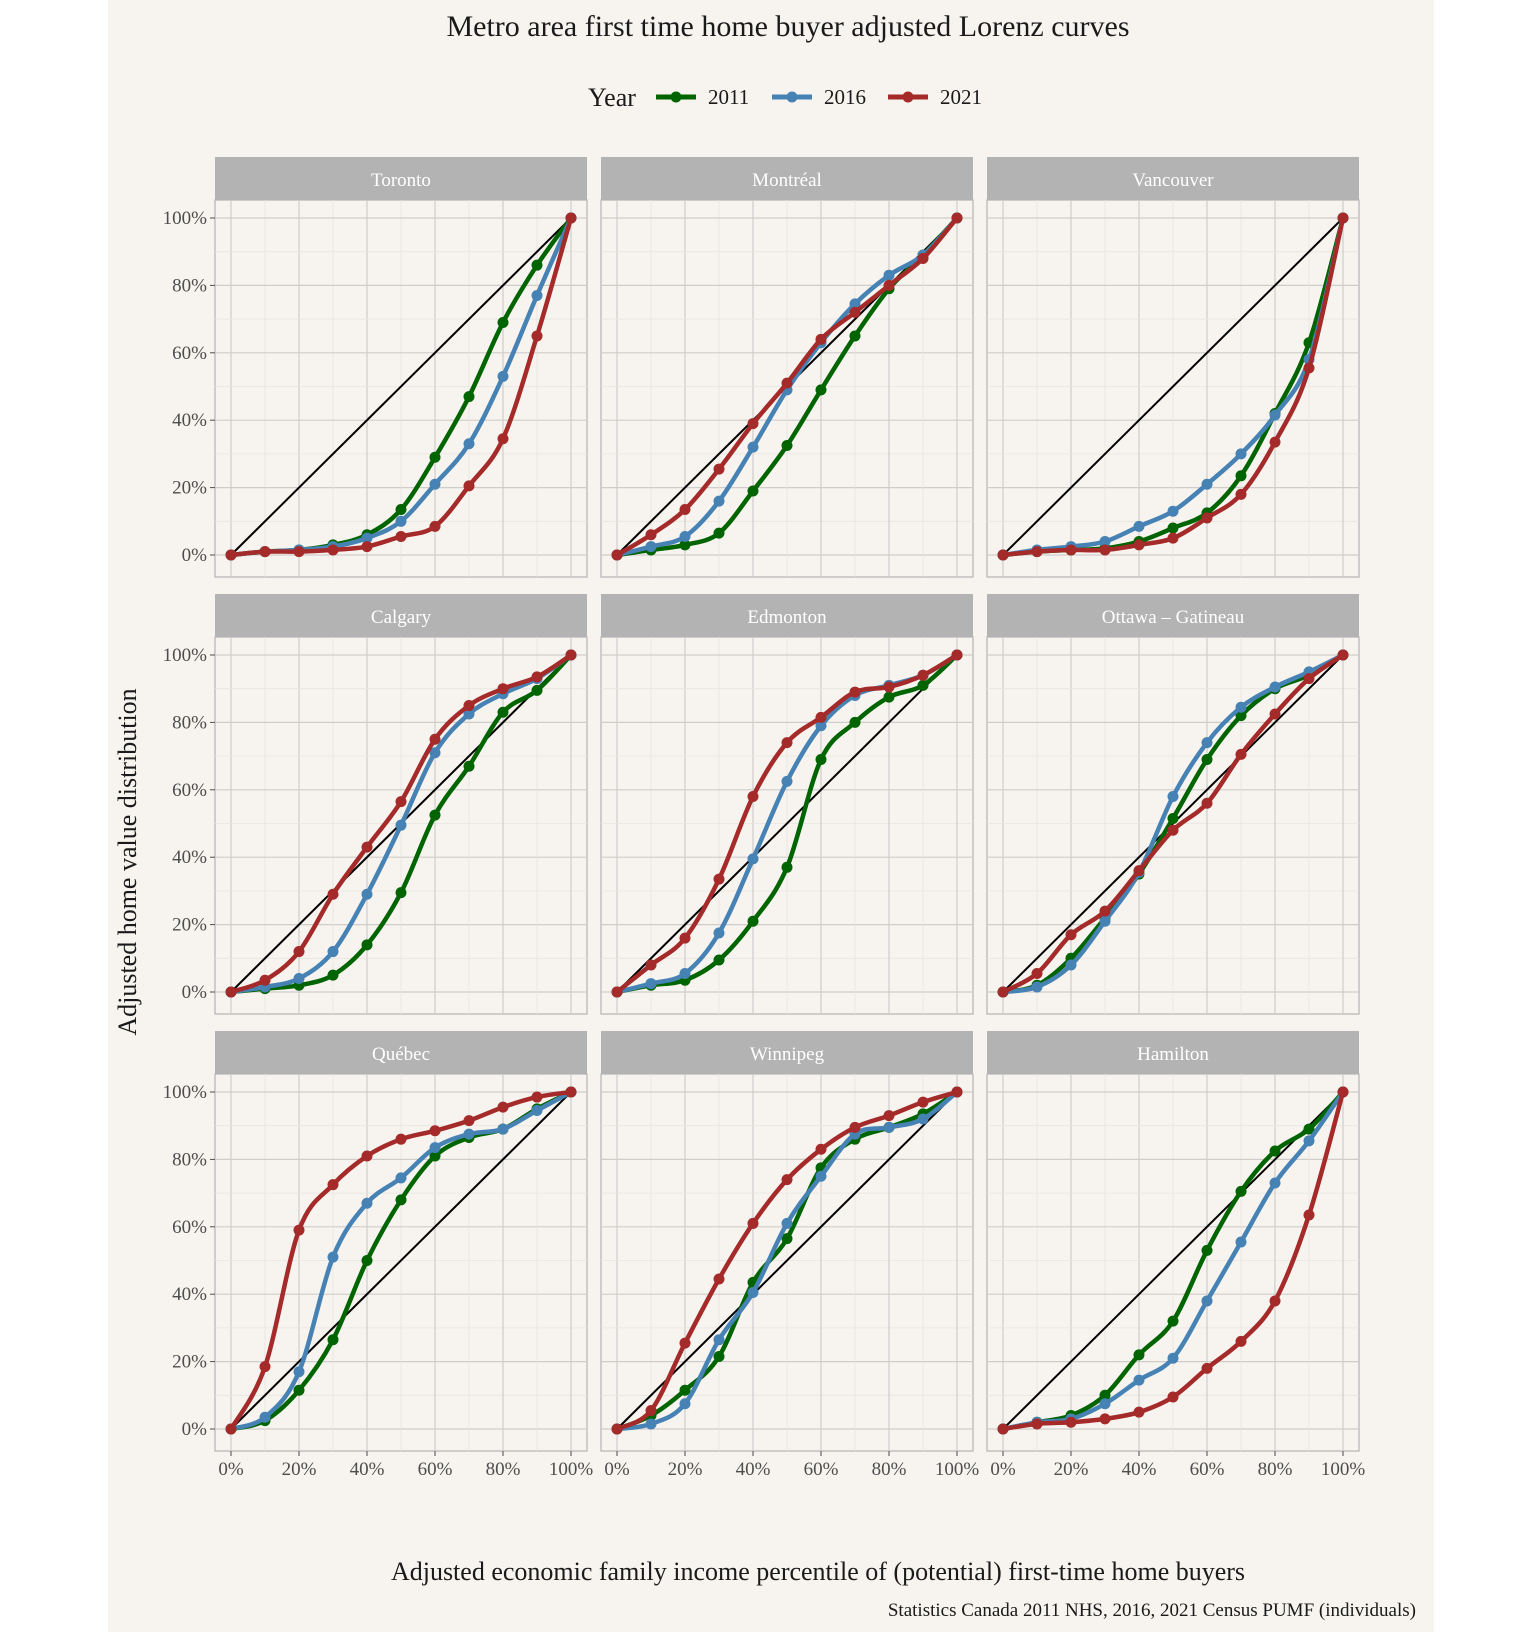 This screenshot has height=1632, width=1536. Describe the element at coordinates (189, 420) in the screenshot. I see `y-tick-label: 40%` at that location.